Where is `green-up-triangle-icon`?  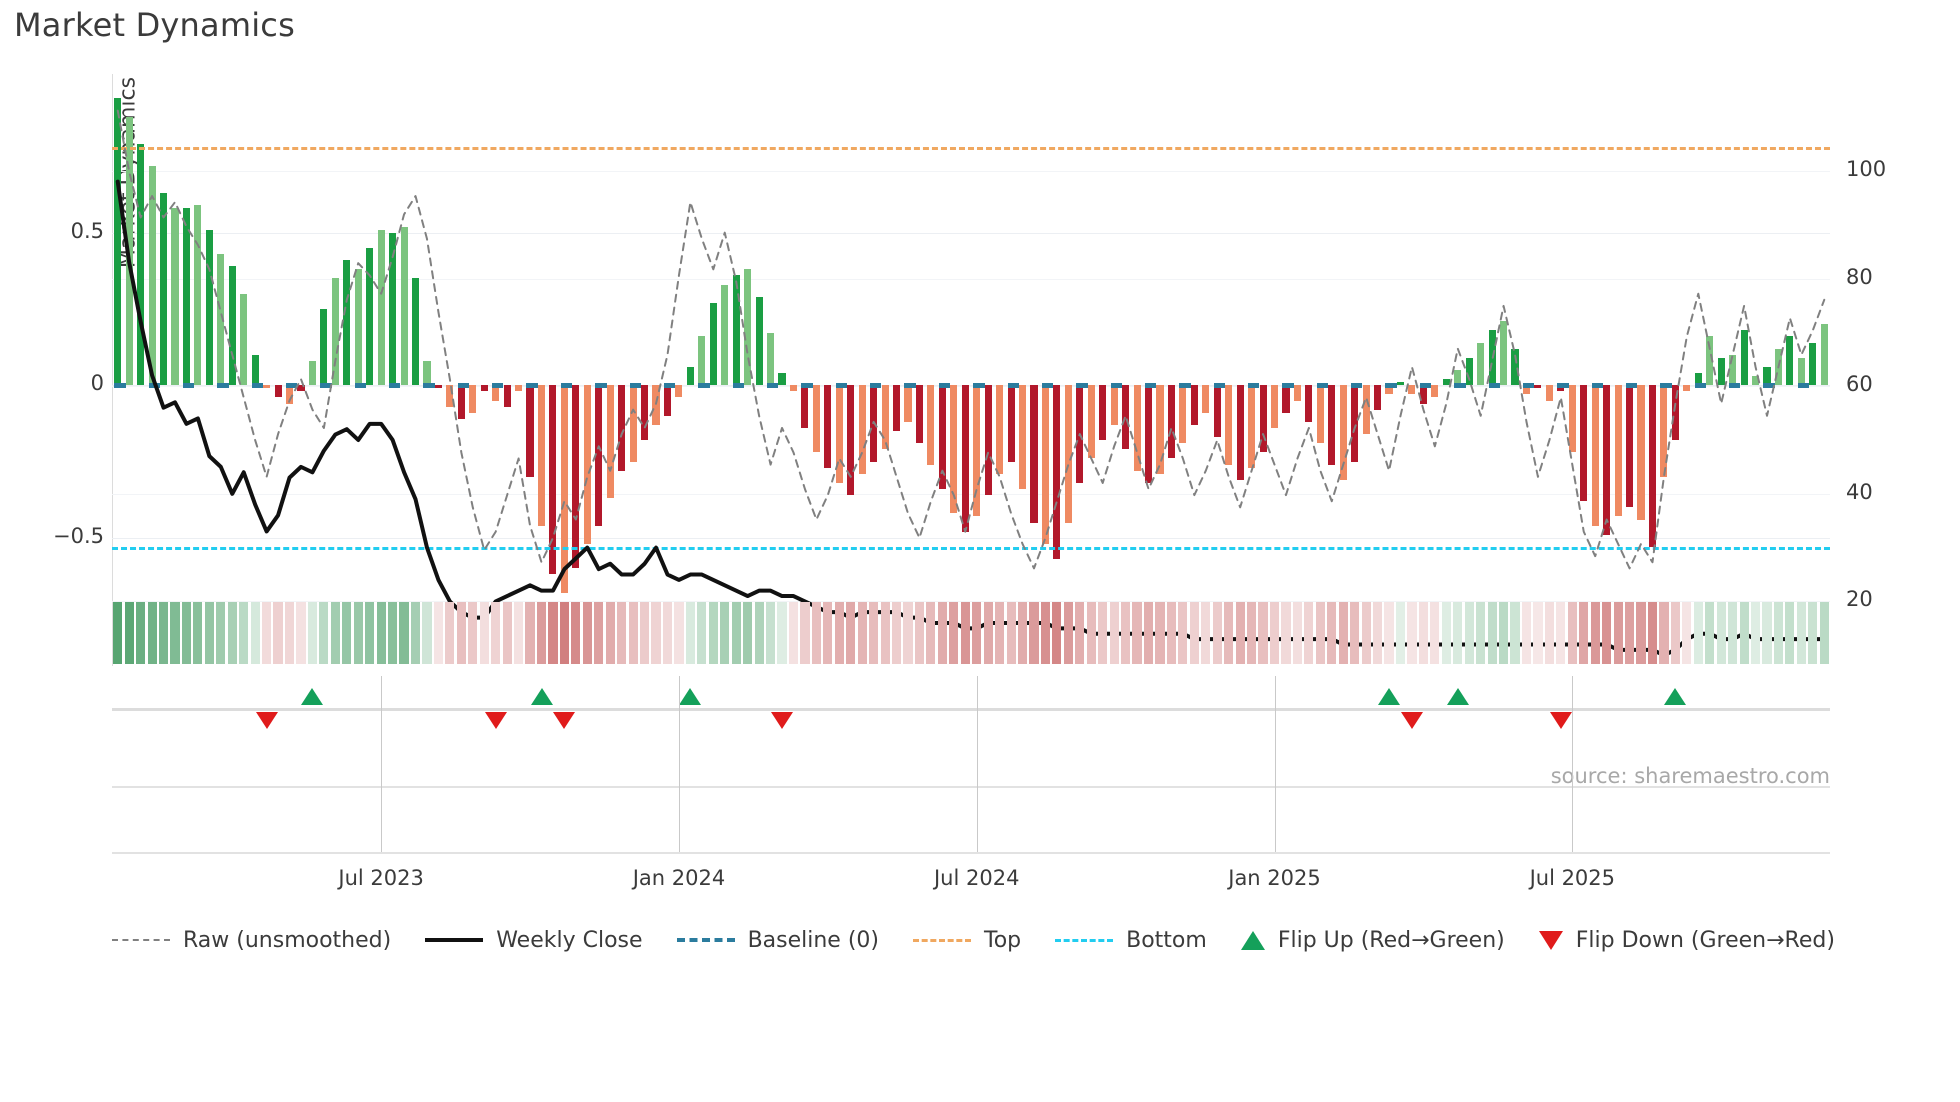
green-up-triangle-icon is located at coordinates (1252, 940).